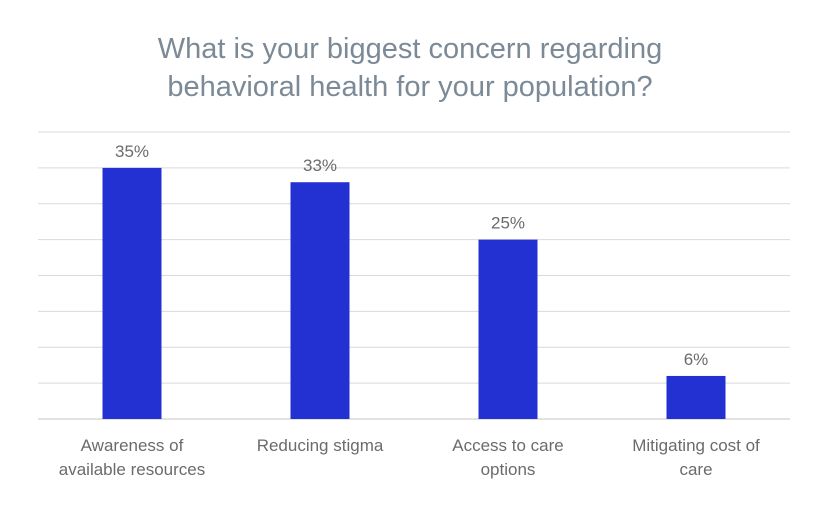  I want to click on category-label: care, so click(695, 469).